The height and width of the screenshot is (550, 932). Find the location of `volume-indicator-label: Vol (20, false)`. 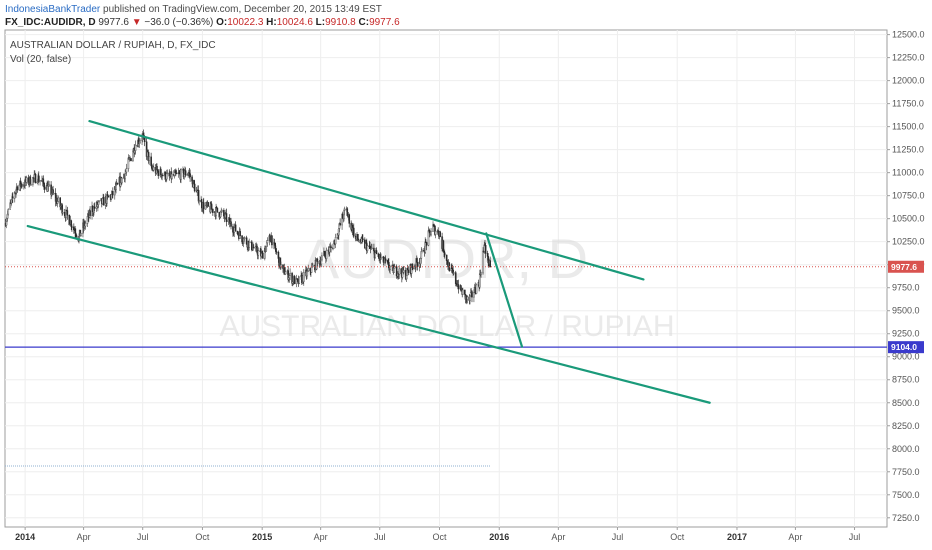

volume-indicator-label: Vol (20, false) is located at coordinates (40, 59).